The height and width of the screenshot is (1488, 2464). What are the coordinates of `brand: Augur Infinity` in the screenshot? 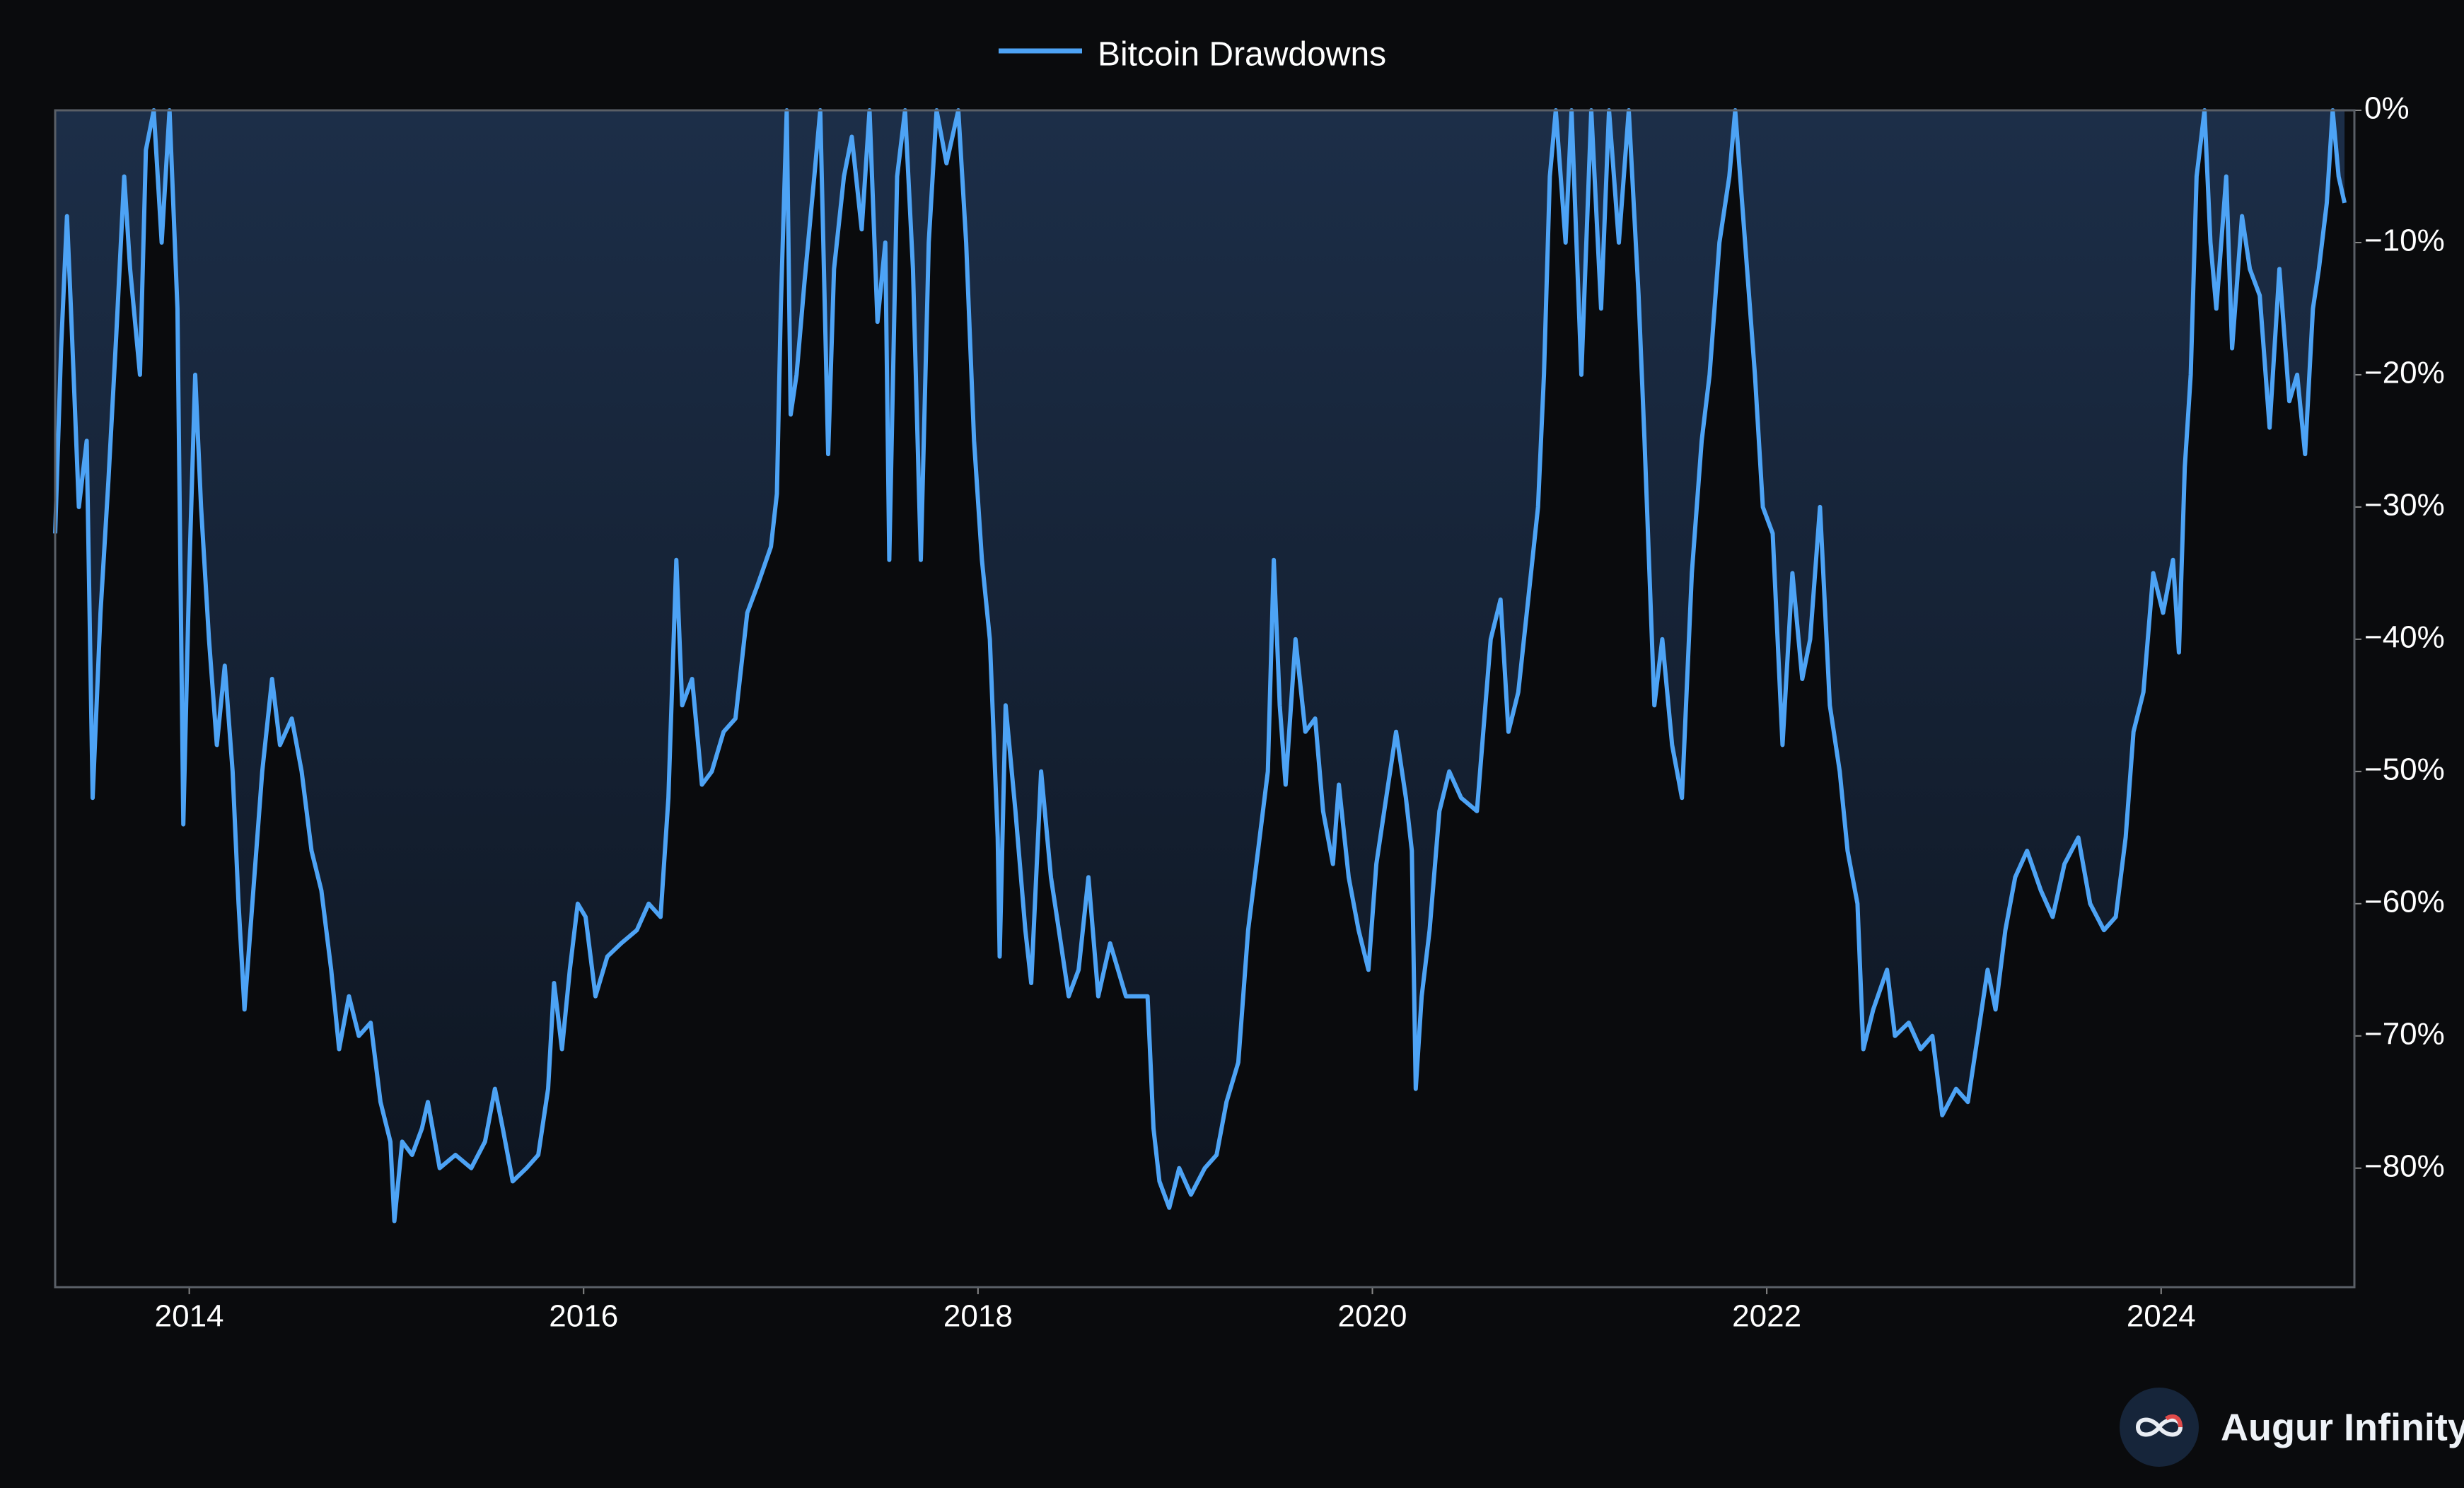 It's located at (2292, 1428).